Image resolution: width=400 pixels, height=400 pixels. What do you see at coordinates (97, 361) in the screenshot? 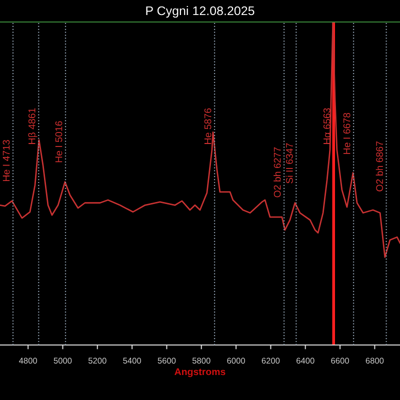
I see `x-tick-label: 5200` at bounding box center [97, 361].